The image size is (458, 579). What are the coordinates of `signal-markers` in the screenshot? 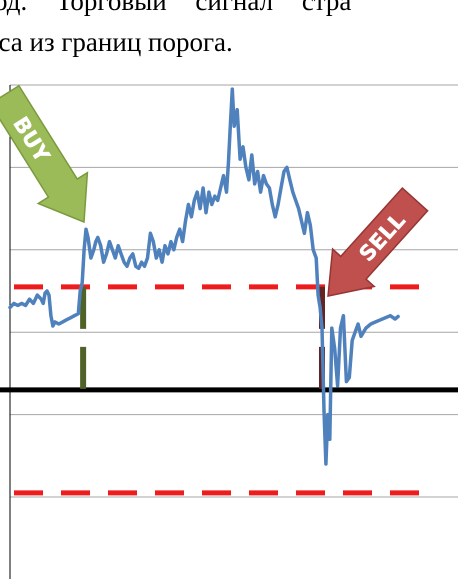 It's located at (202, 338).